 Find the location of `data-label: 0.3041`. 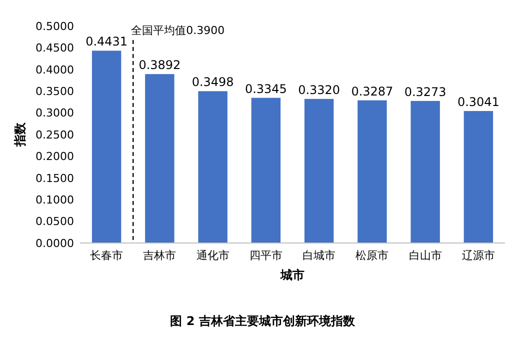

data-label: 0.3041 is located at coordinates (478, 102).